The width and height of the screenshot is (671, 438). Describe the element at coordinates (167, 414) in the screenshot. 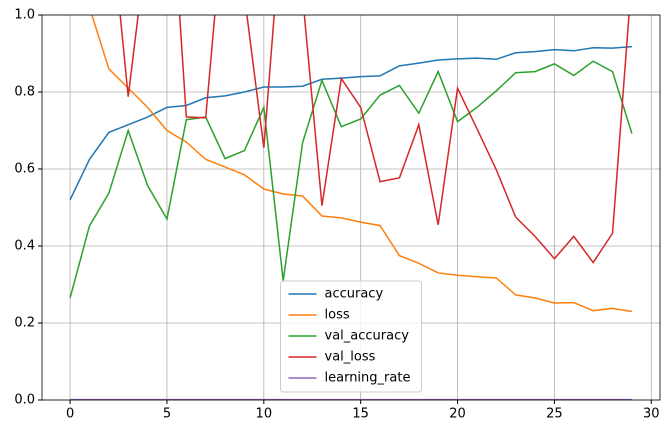

I see `x-tick-label: 5` at that location.